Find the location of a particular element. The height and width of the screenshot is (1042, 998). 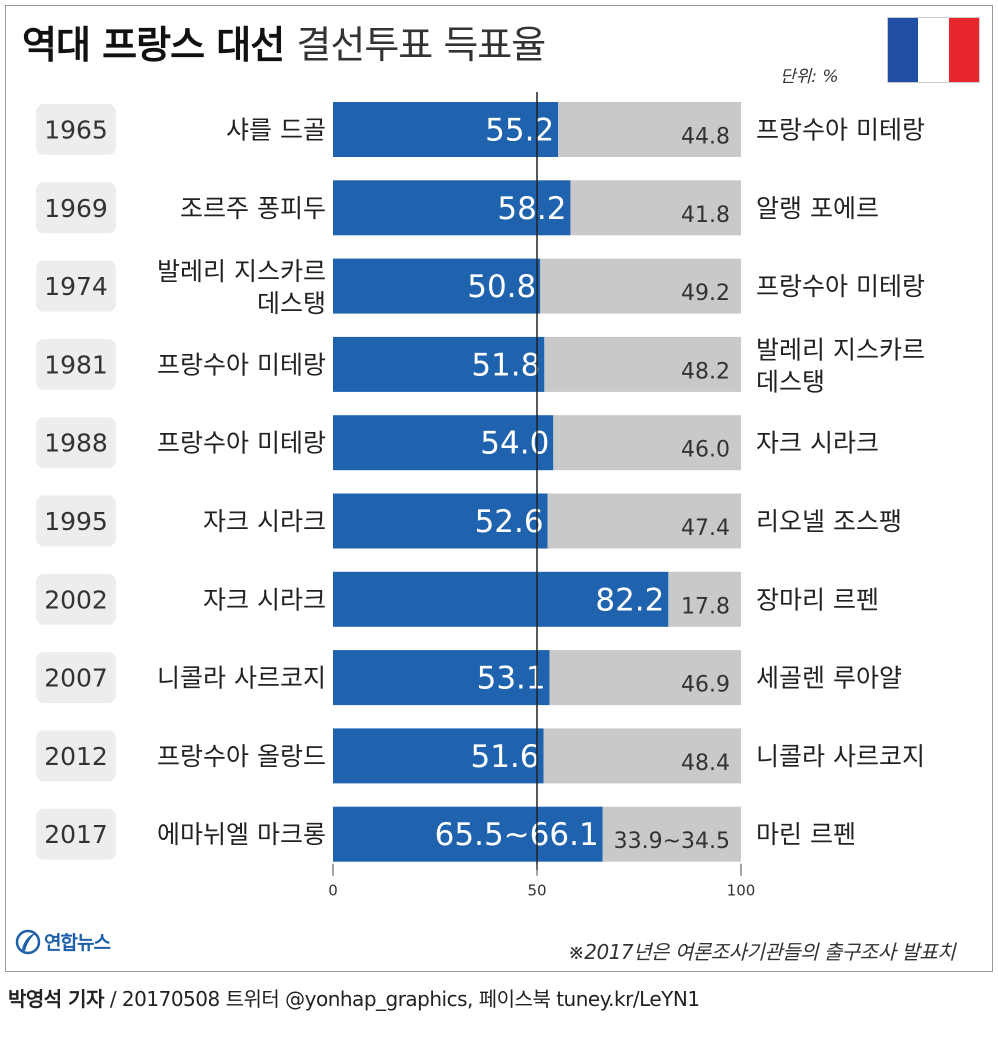

loser-value-label: 46.9 is located at coordinates (705, 685).